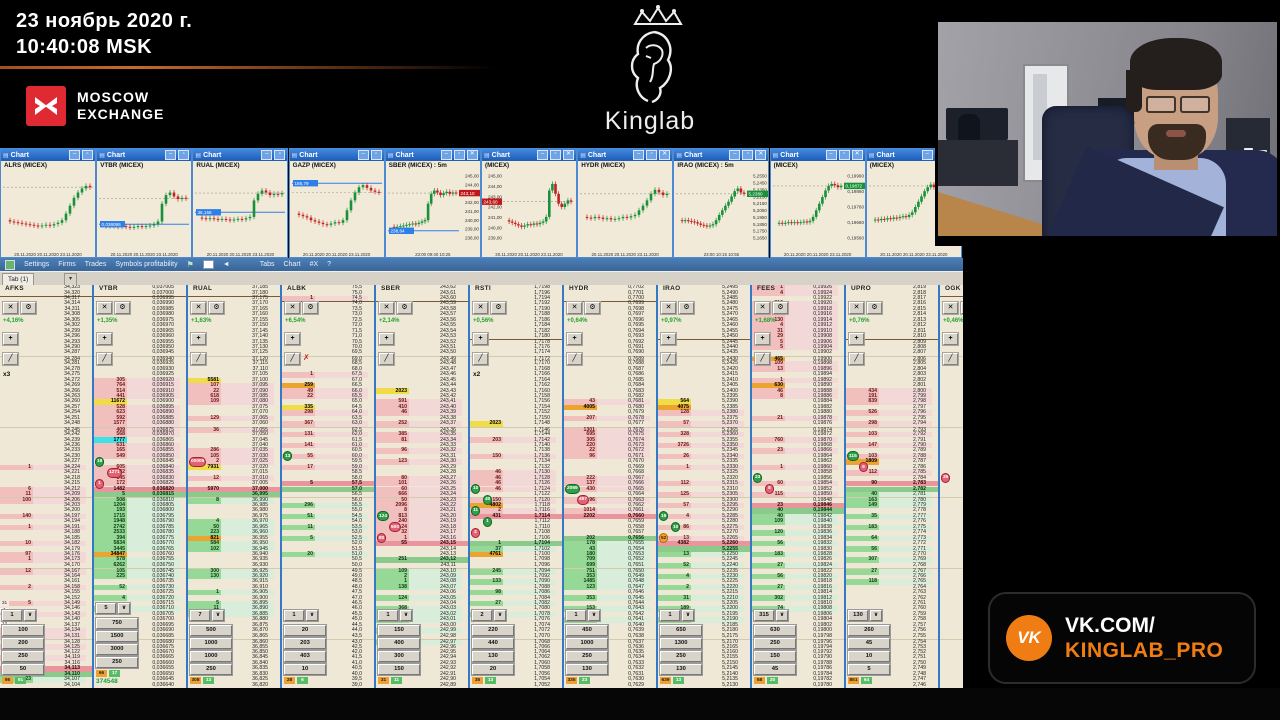  I want to click on dom-row: 145 0,036830, so click(140, 478).